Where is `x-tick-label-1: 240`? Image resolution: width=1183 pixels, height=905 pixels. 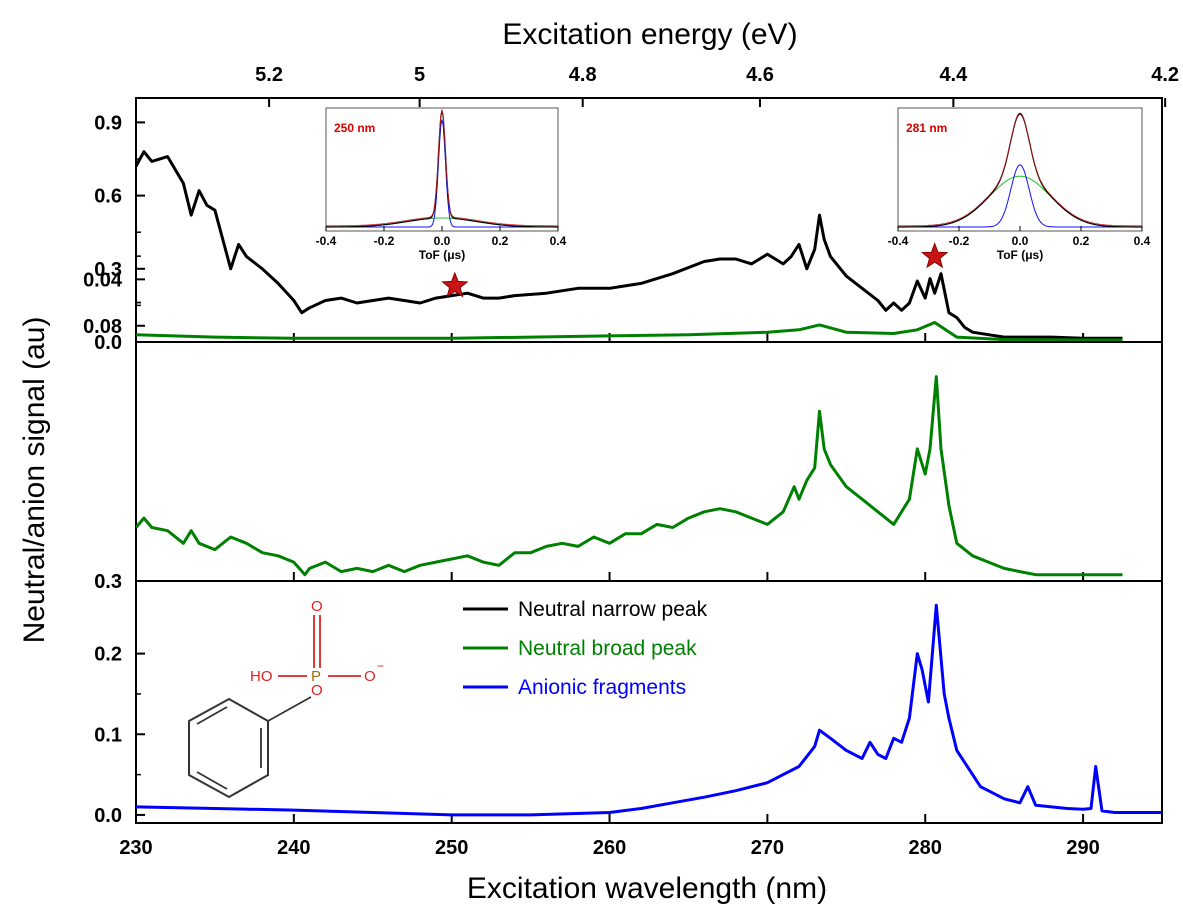
x-tick-label-1: 240 is located at coordinates (293, 848).